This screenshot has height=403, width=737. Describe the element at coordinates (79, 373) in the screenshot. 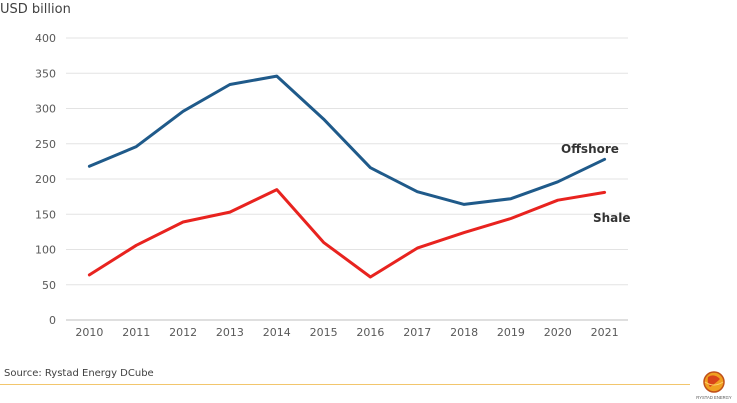

I see `source-note: Source: Rystad Energy DCube` at that location.